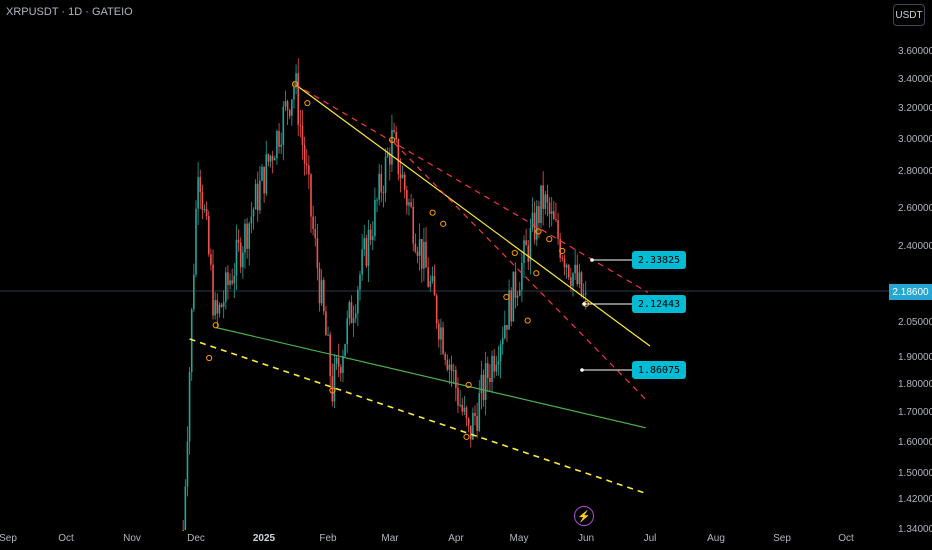  I want to click on x-tick-label: Apr, so click(456, 538).